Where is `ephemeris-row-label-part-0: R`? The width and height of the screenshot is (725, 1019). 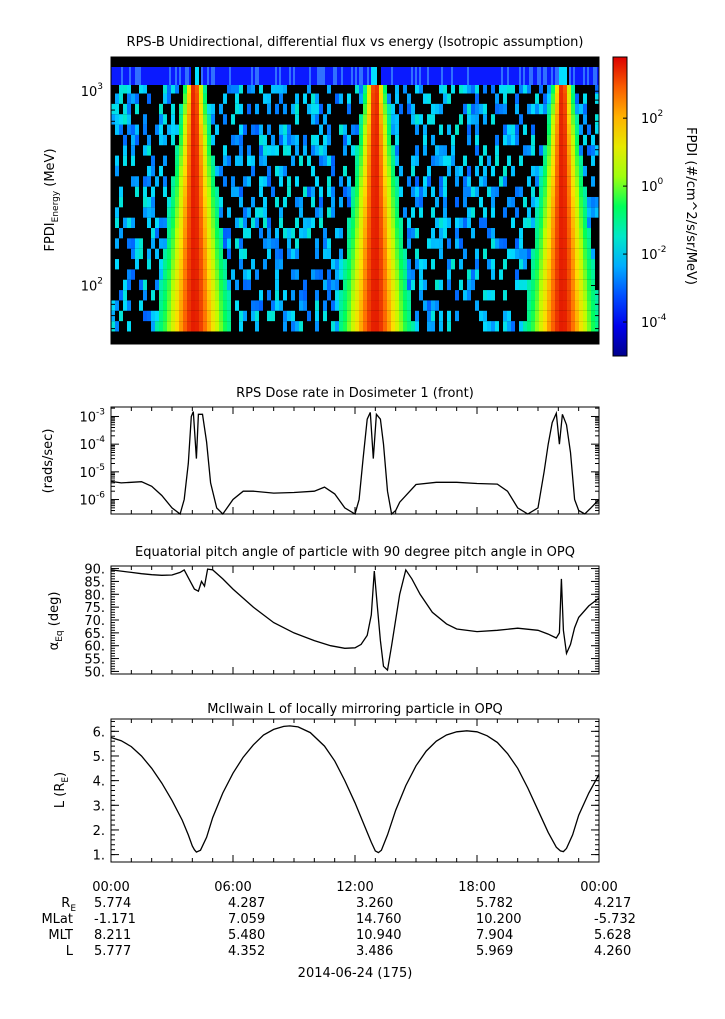
ephemeris-row-label-part-0: R is located at coordinates (65, 903).